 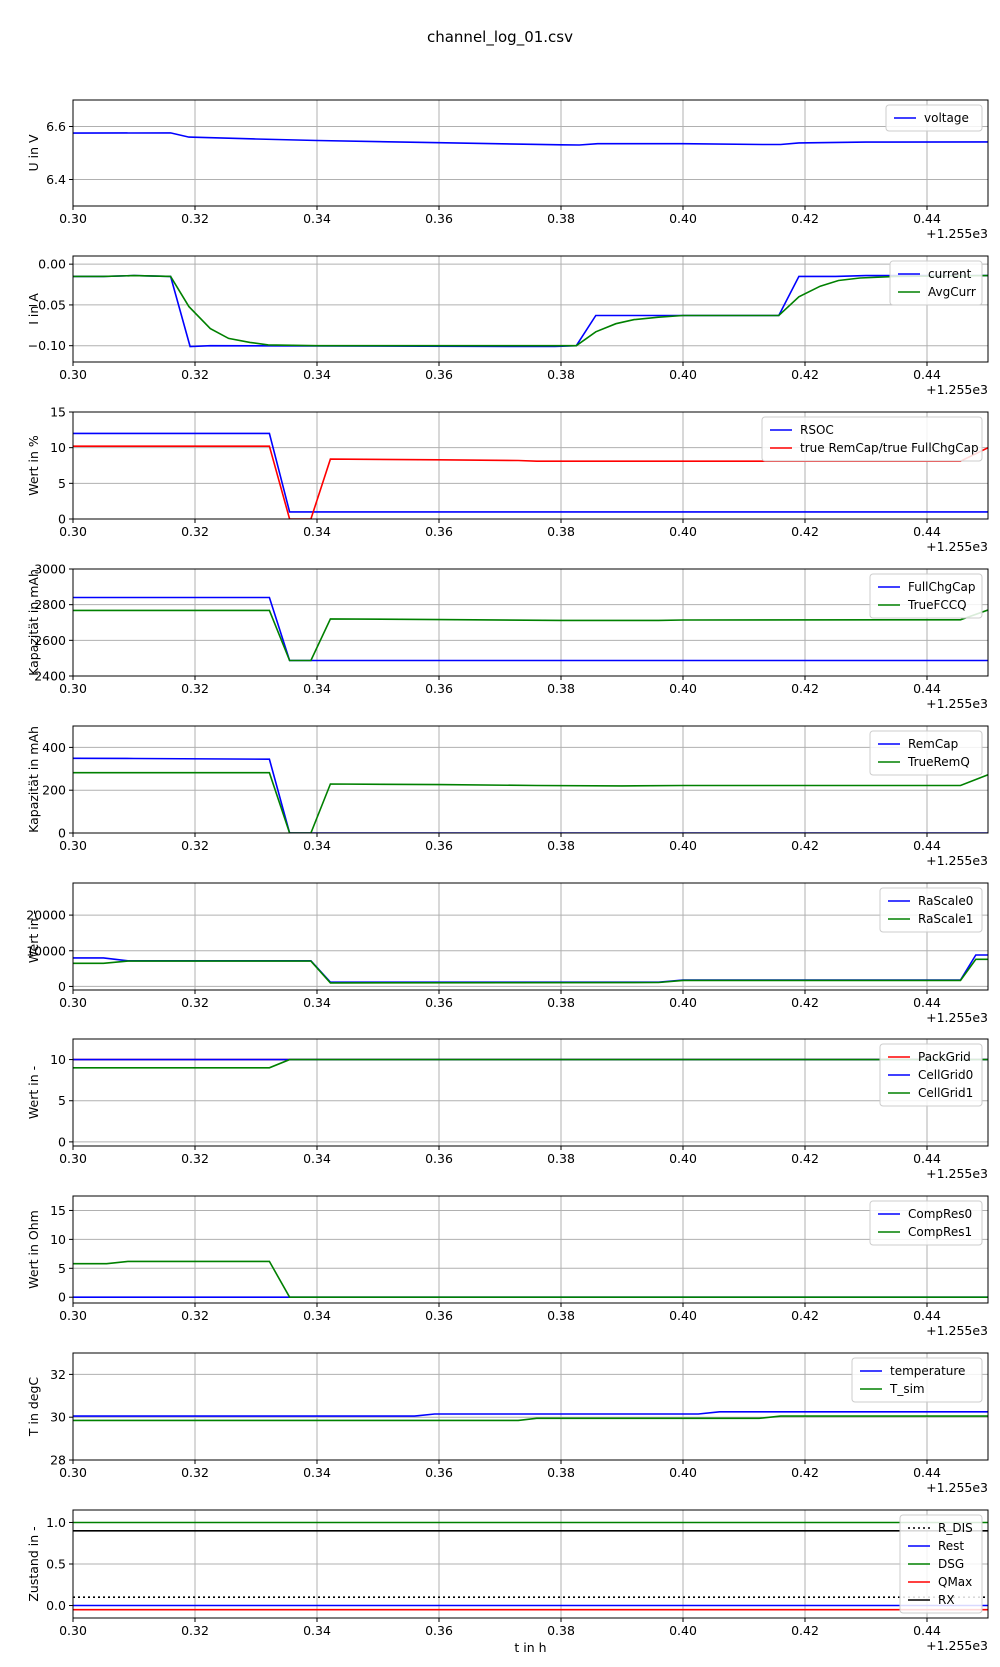 What do you see at coordinates (530, 139) in the screenshot?
I see `series-line-voltage` at bounding box center [530, 139].